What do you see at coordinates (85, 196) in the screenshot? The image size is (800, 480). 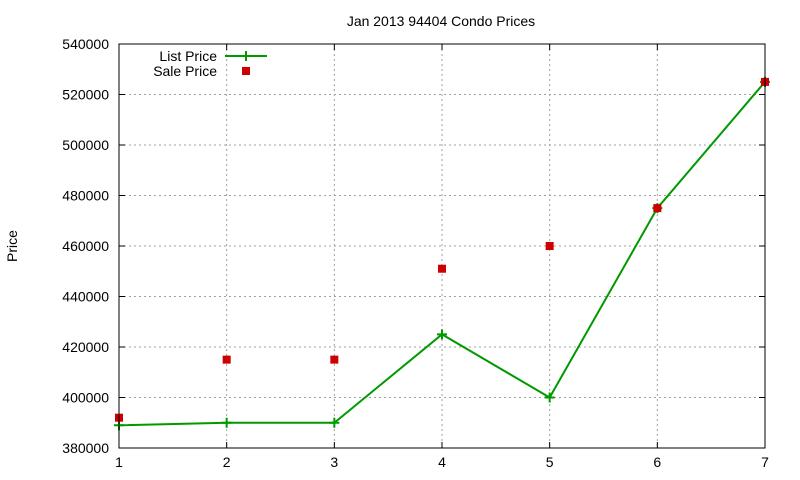 I see `y-tick-label: 480000` at bounding box center [85, 196].